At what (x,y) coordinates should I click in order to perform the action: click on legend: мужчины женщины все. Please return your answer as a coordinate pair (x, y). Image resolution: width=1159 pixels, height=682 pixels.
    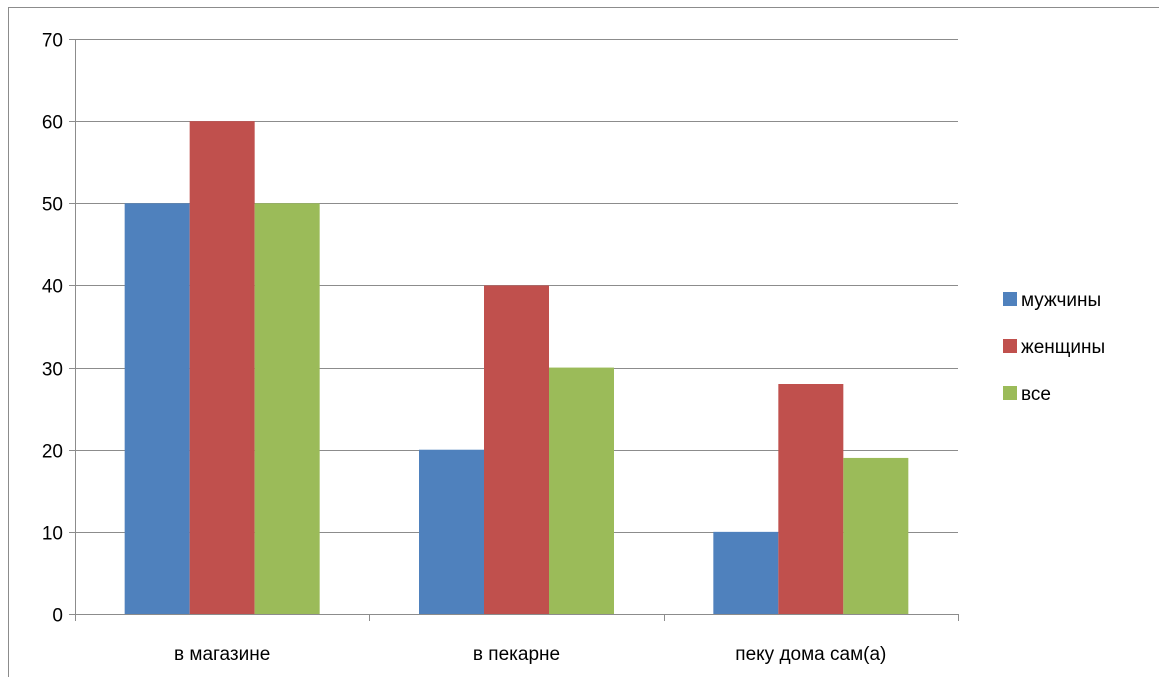
    Looking at the image, I should click on (1054, 347).